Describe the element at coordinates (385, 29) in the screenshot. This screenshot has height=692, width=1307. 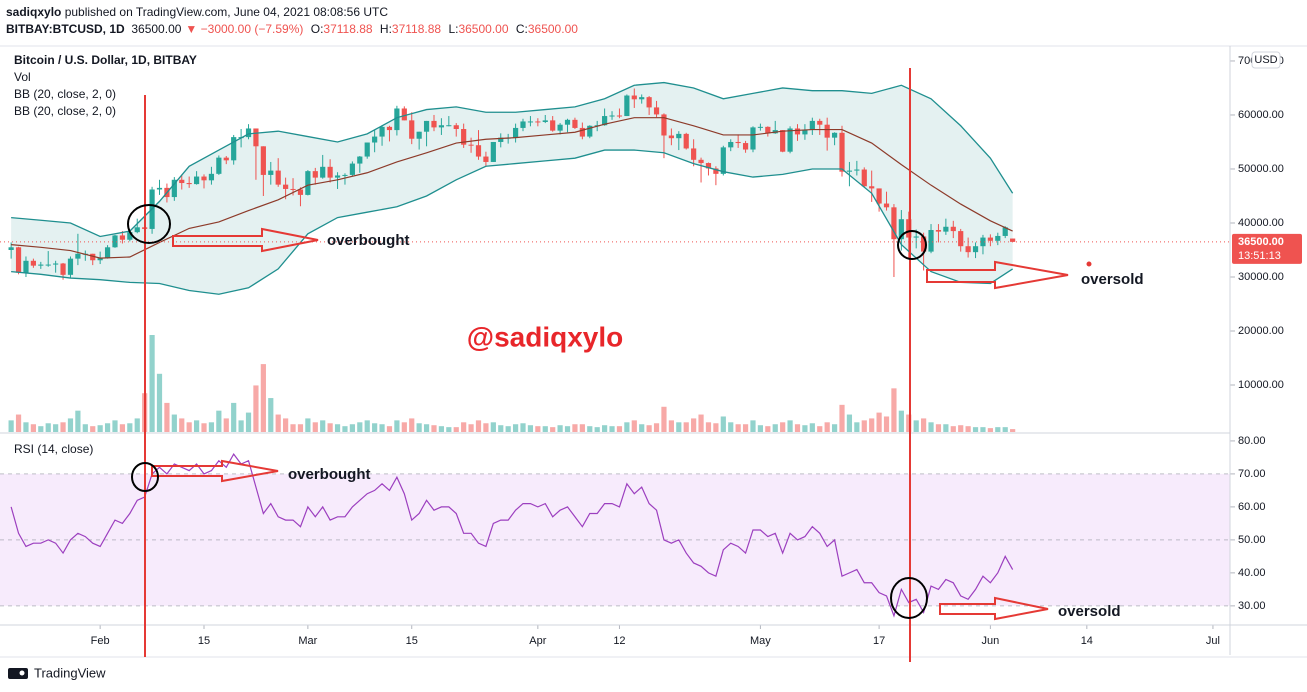
I see `ohlc-key: H:` at that location.